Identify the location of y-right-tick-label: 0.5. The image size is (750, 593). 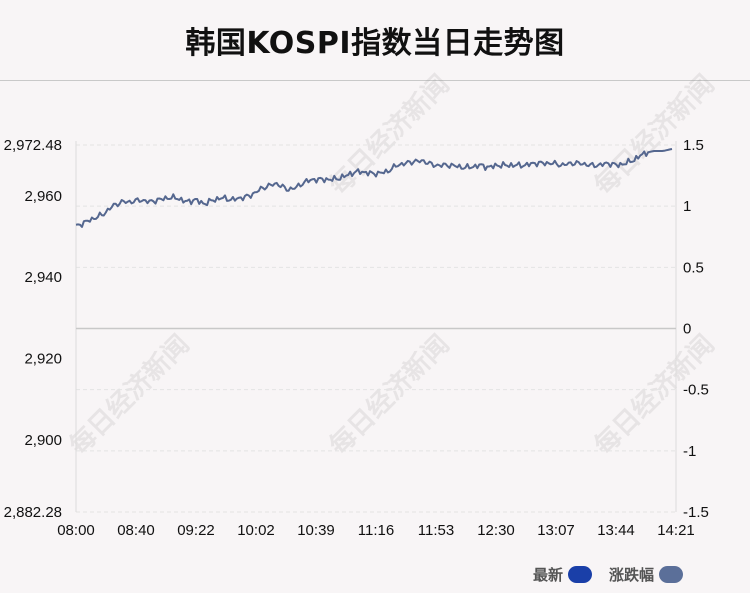
(693, 267).